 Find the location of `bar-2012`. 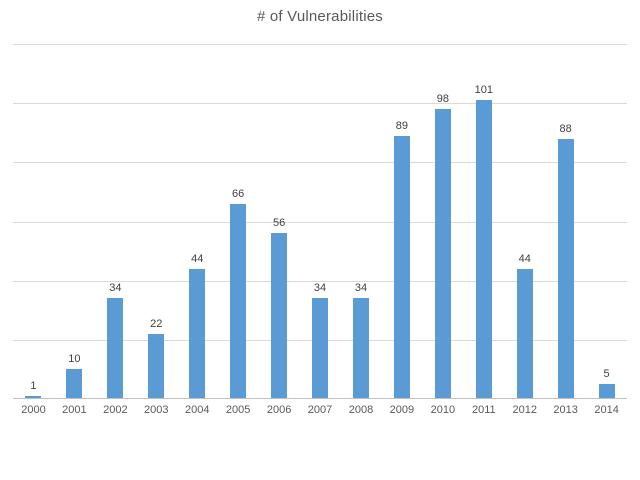

bar-2012 is located at coordinates (524, 333).